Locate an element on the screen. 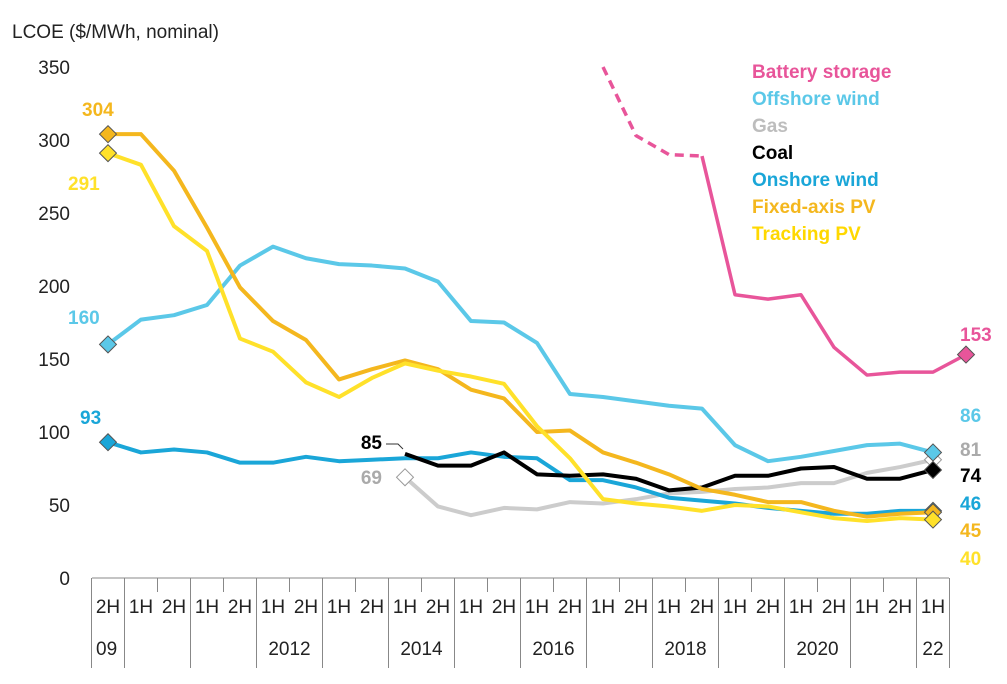 The width and height of the screenshot is (1007, 684). tracking-pv-end-marker is located at coordinates (933, 519).